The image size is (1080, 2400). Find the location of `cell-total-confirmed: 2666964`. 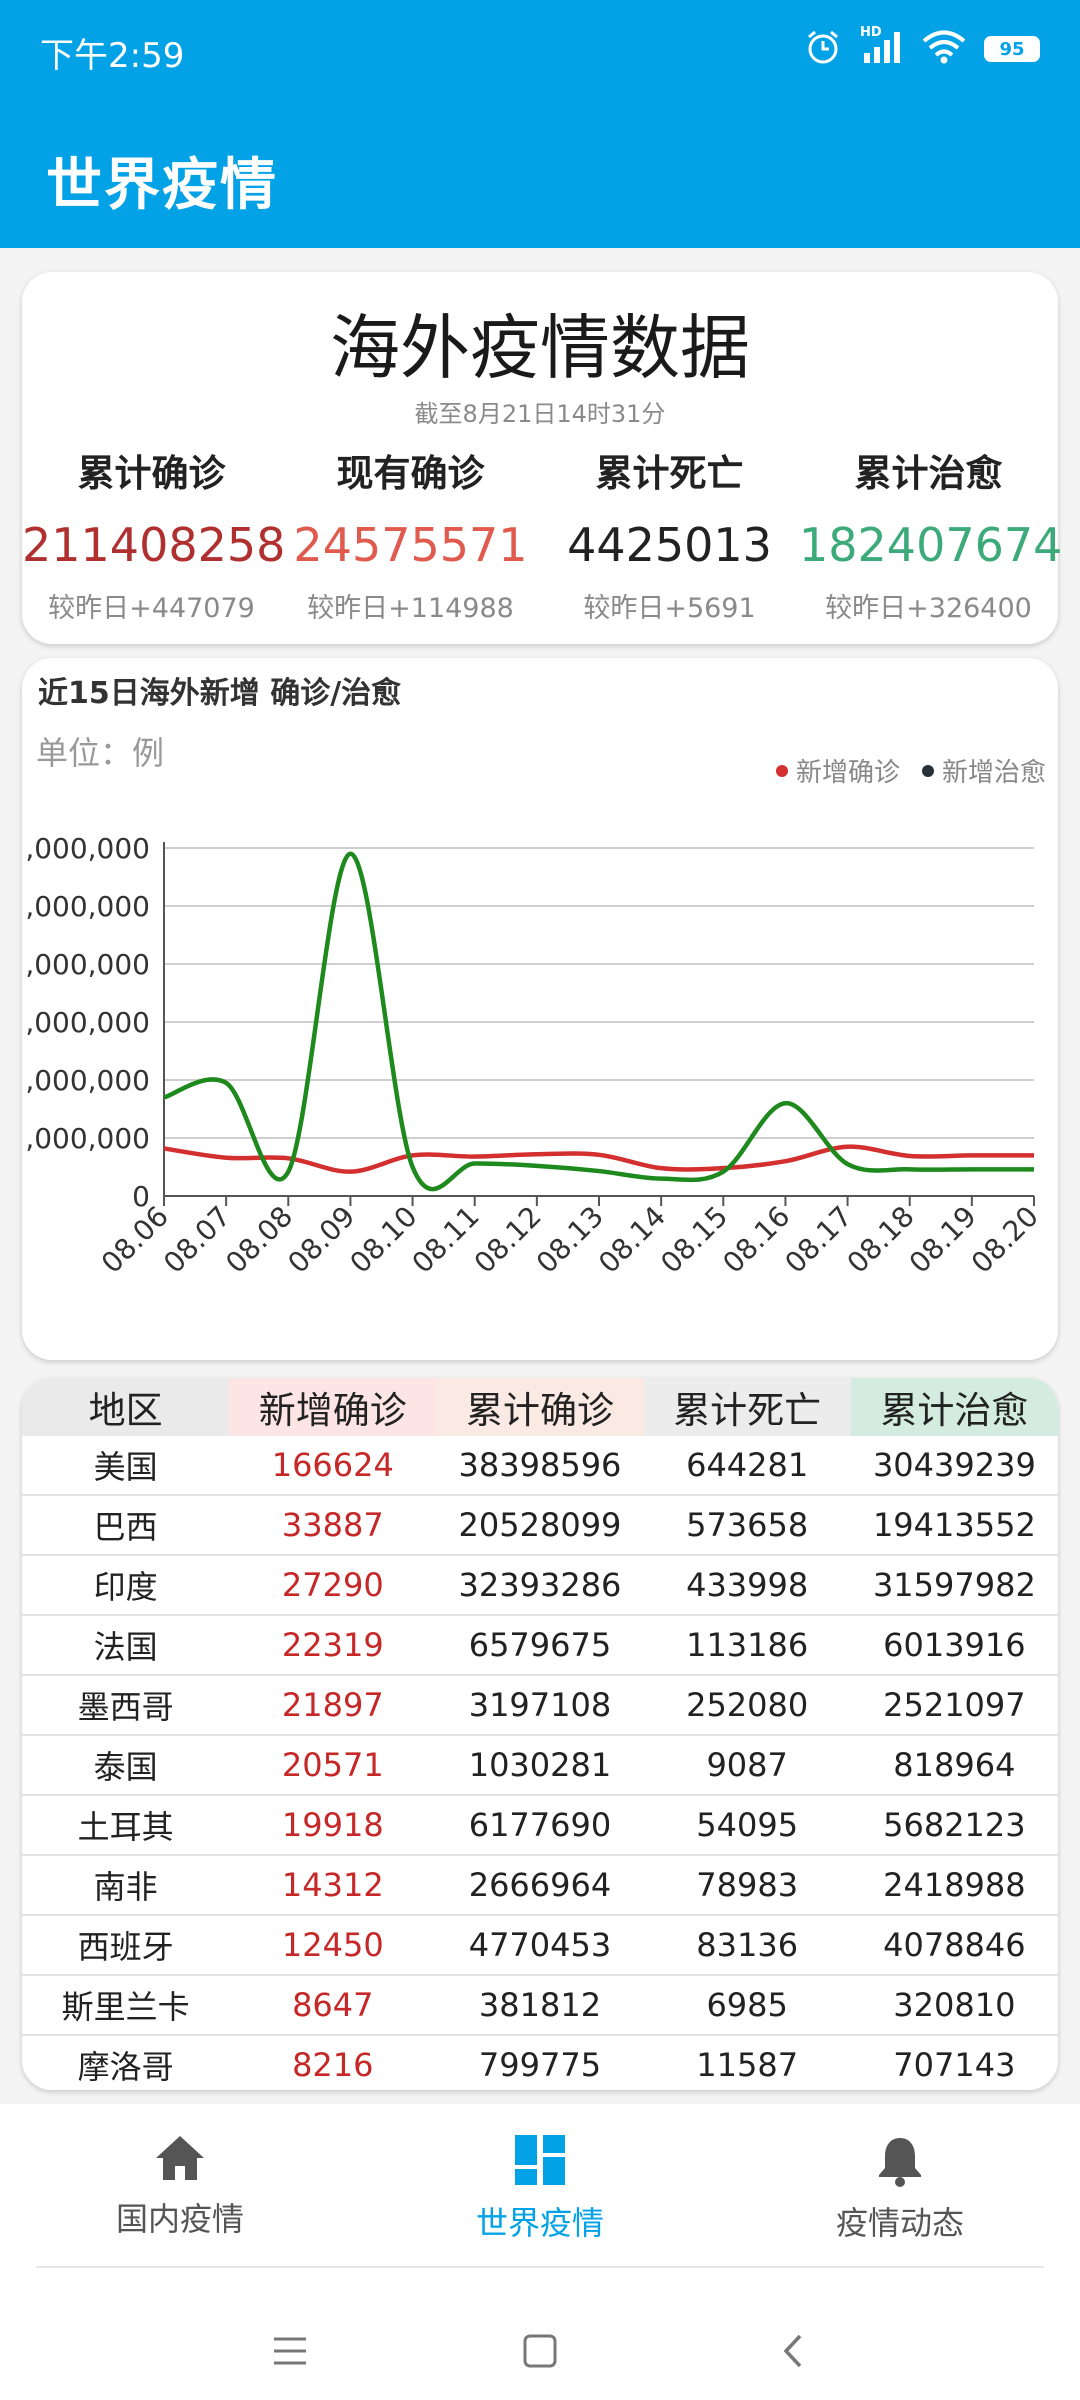

cell-total-confirmed: 2666964 is located at coordinates (540, 1885).